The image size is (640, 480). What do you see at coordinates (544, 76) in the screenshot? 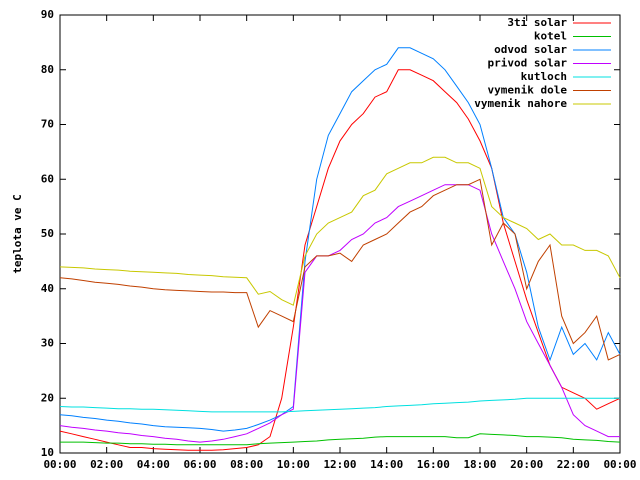
I see `legend-label: kutloch` at bounding box center [544, 76].